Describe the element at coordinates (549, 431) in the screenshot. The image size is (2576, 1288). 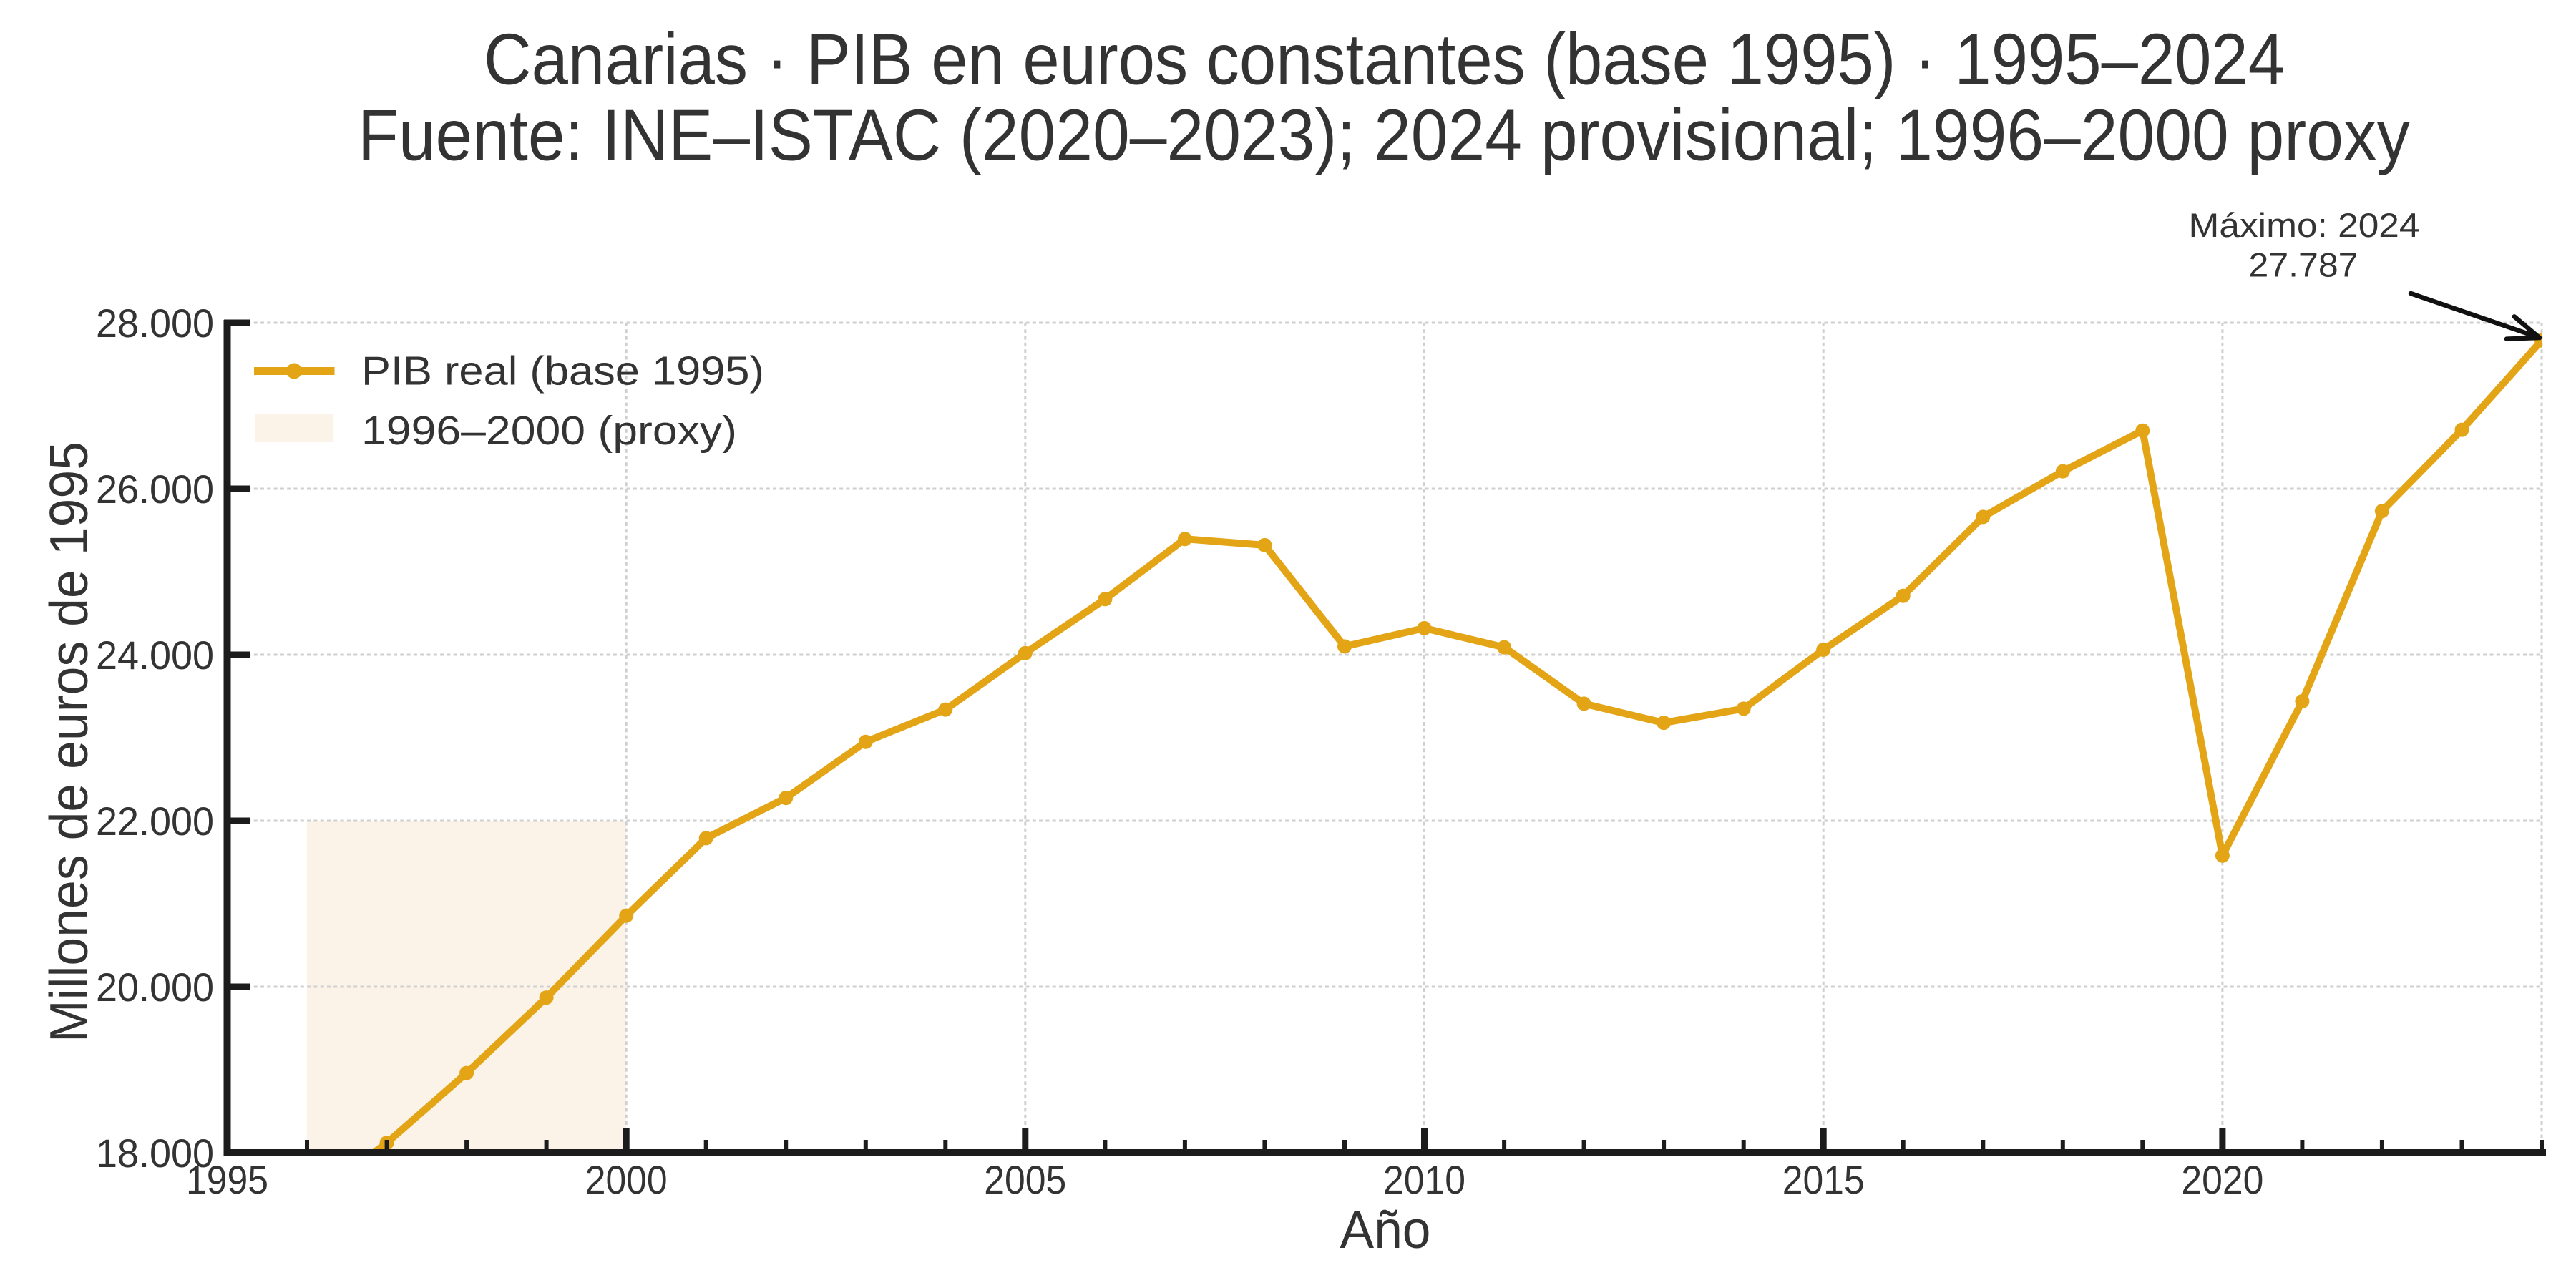
I see `svg-text: 1996–2000 (proxy)` at that location.